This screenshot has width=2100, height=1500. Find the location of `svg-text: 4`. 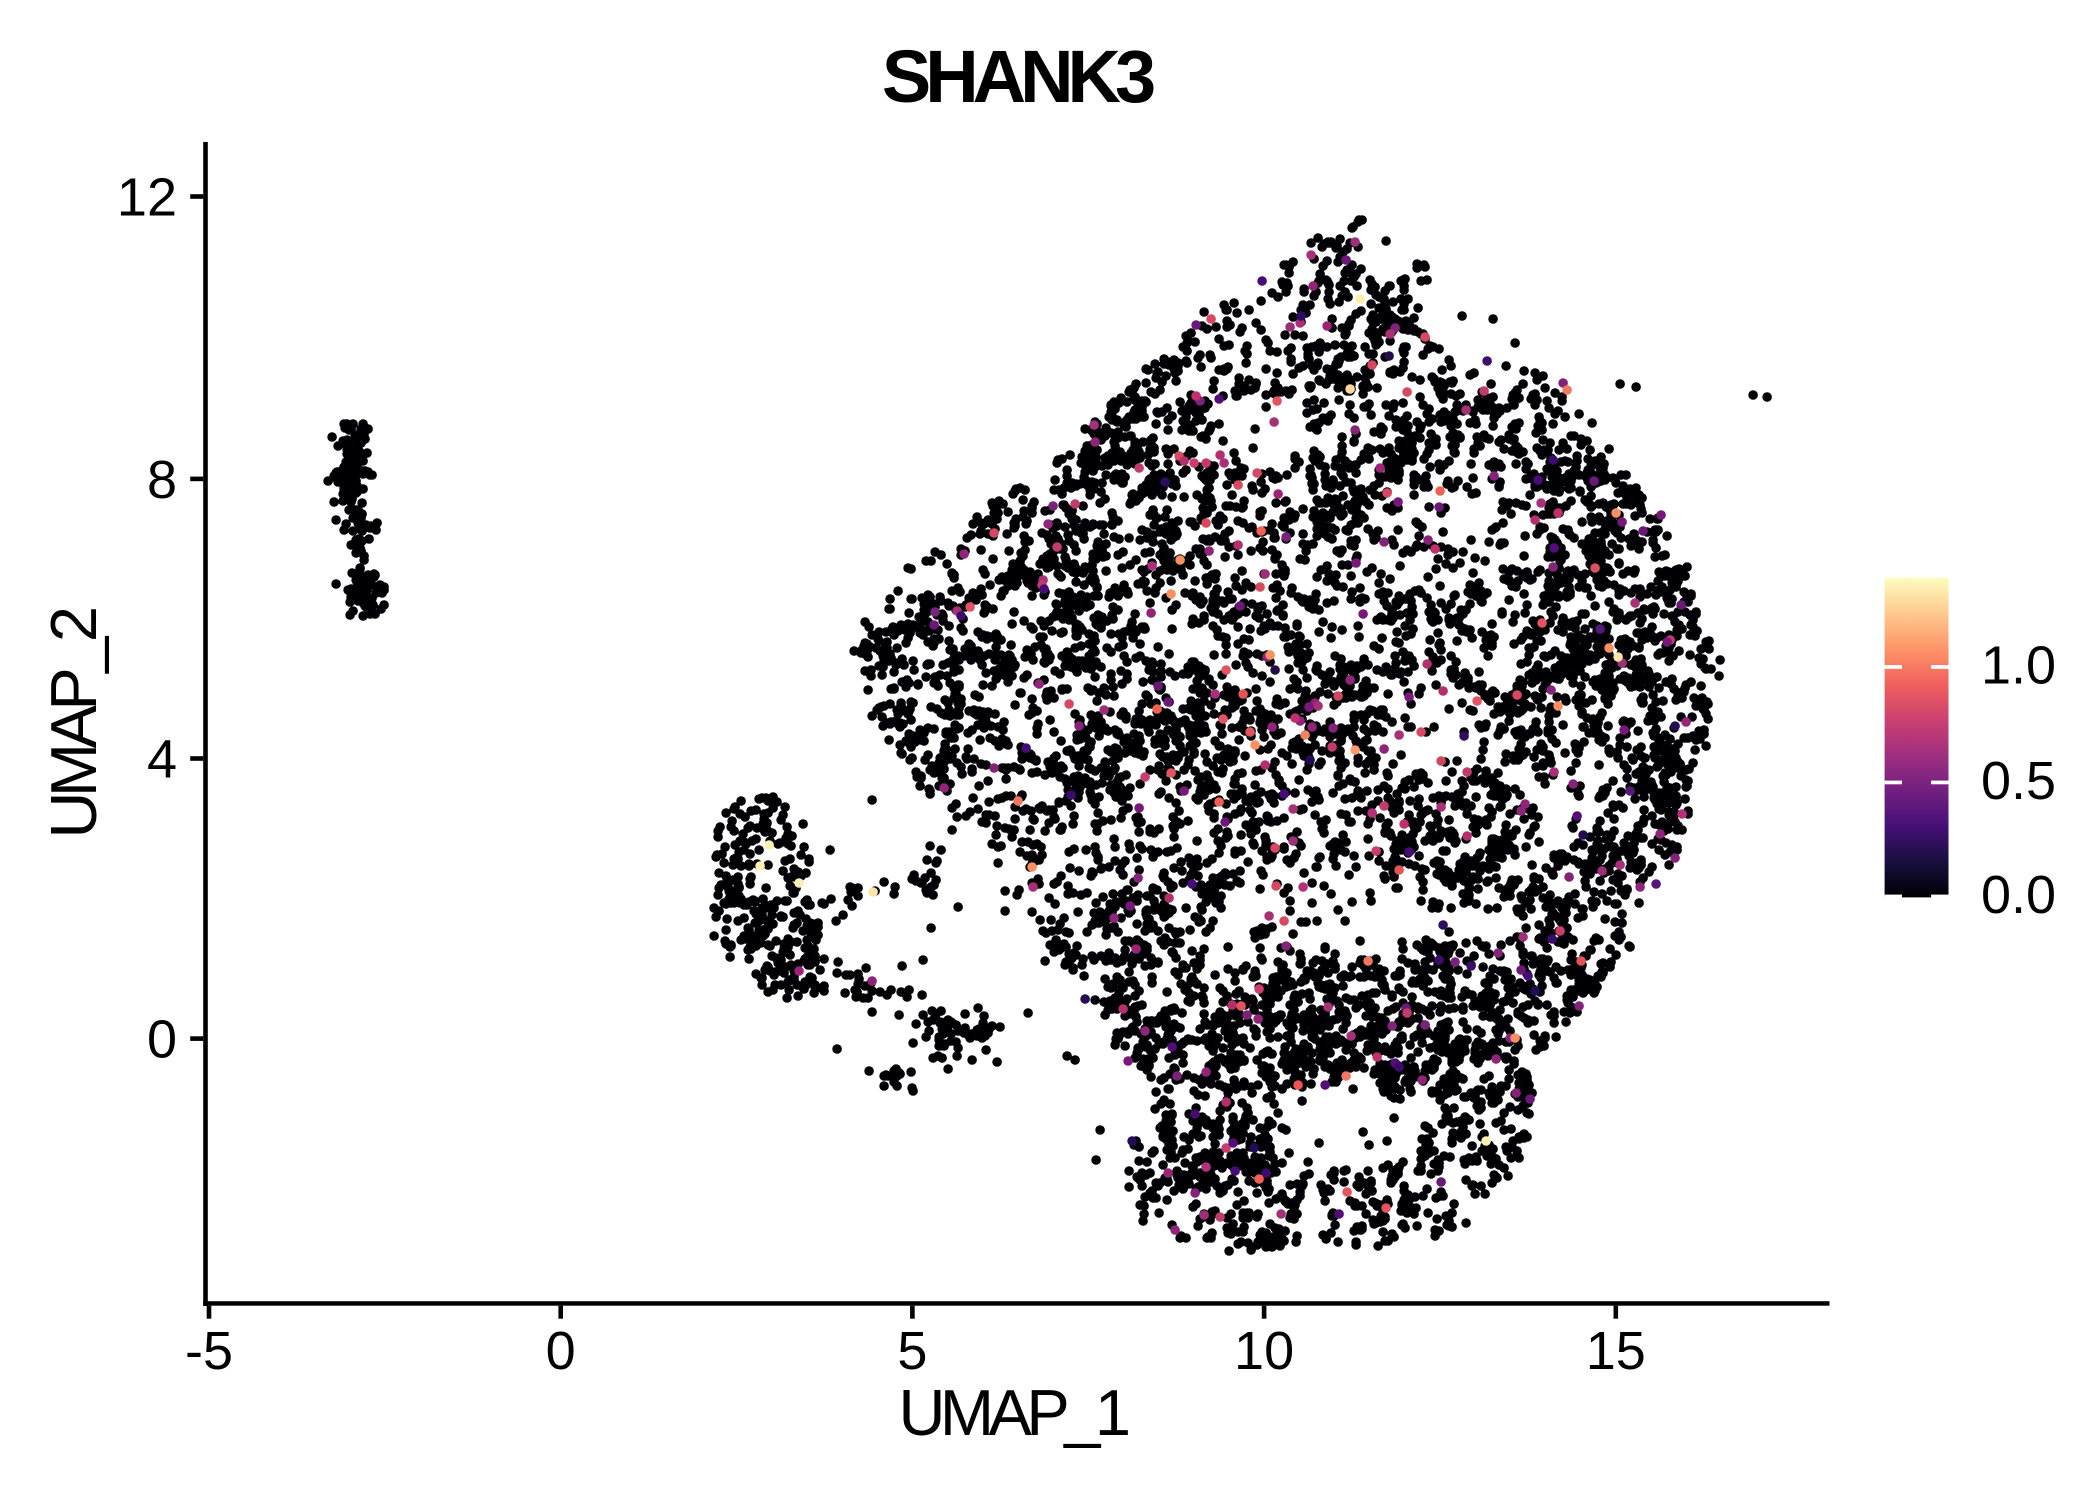

svg-text: 4 is located at coordinates (162, 760).